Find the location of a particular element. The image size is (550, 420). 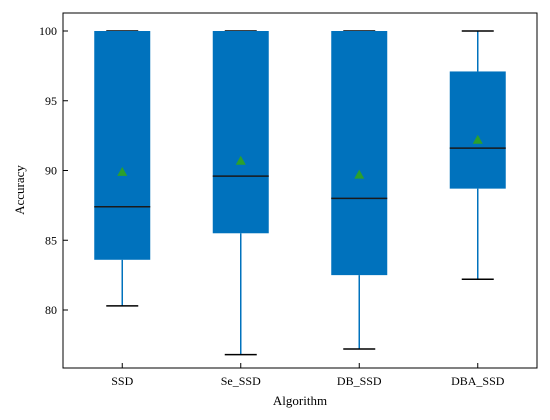

x-tick-label: DB_SSD is located at coordinates (359, 381).